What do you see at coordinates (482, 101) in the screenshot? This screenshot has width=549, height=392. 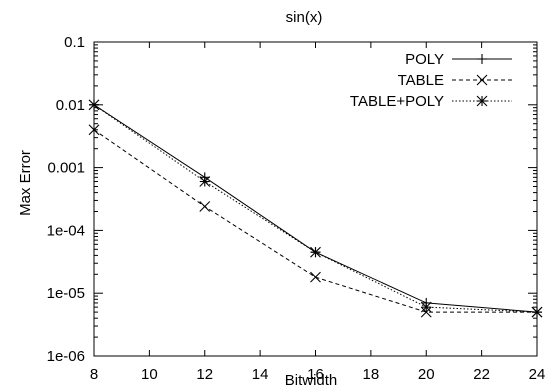 I see `legend-marker-table-poly` at bounding box center [482, 101].